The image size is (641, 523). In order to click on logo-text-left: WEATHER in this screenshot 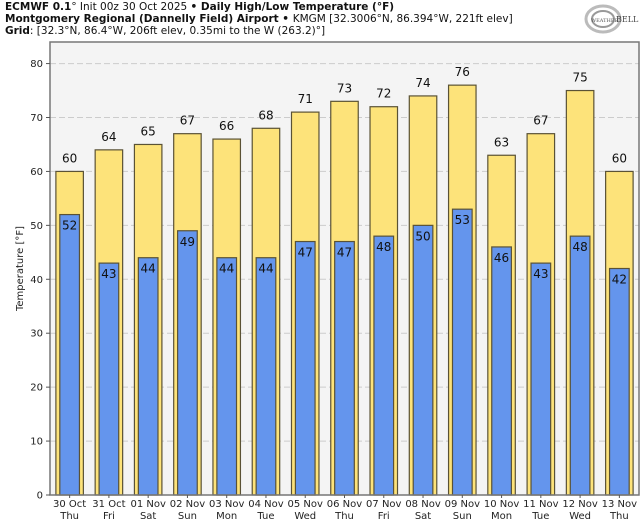, I will do `click(604, 21)`.